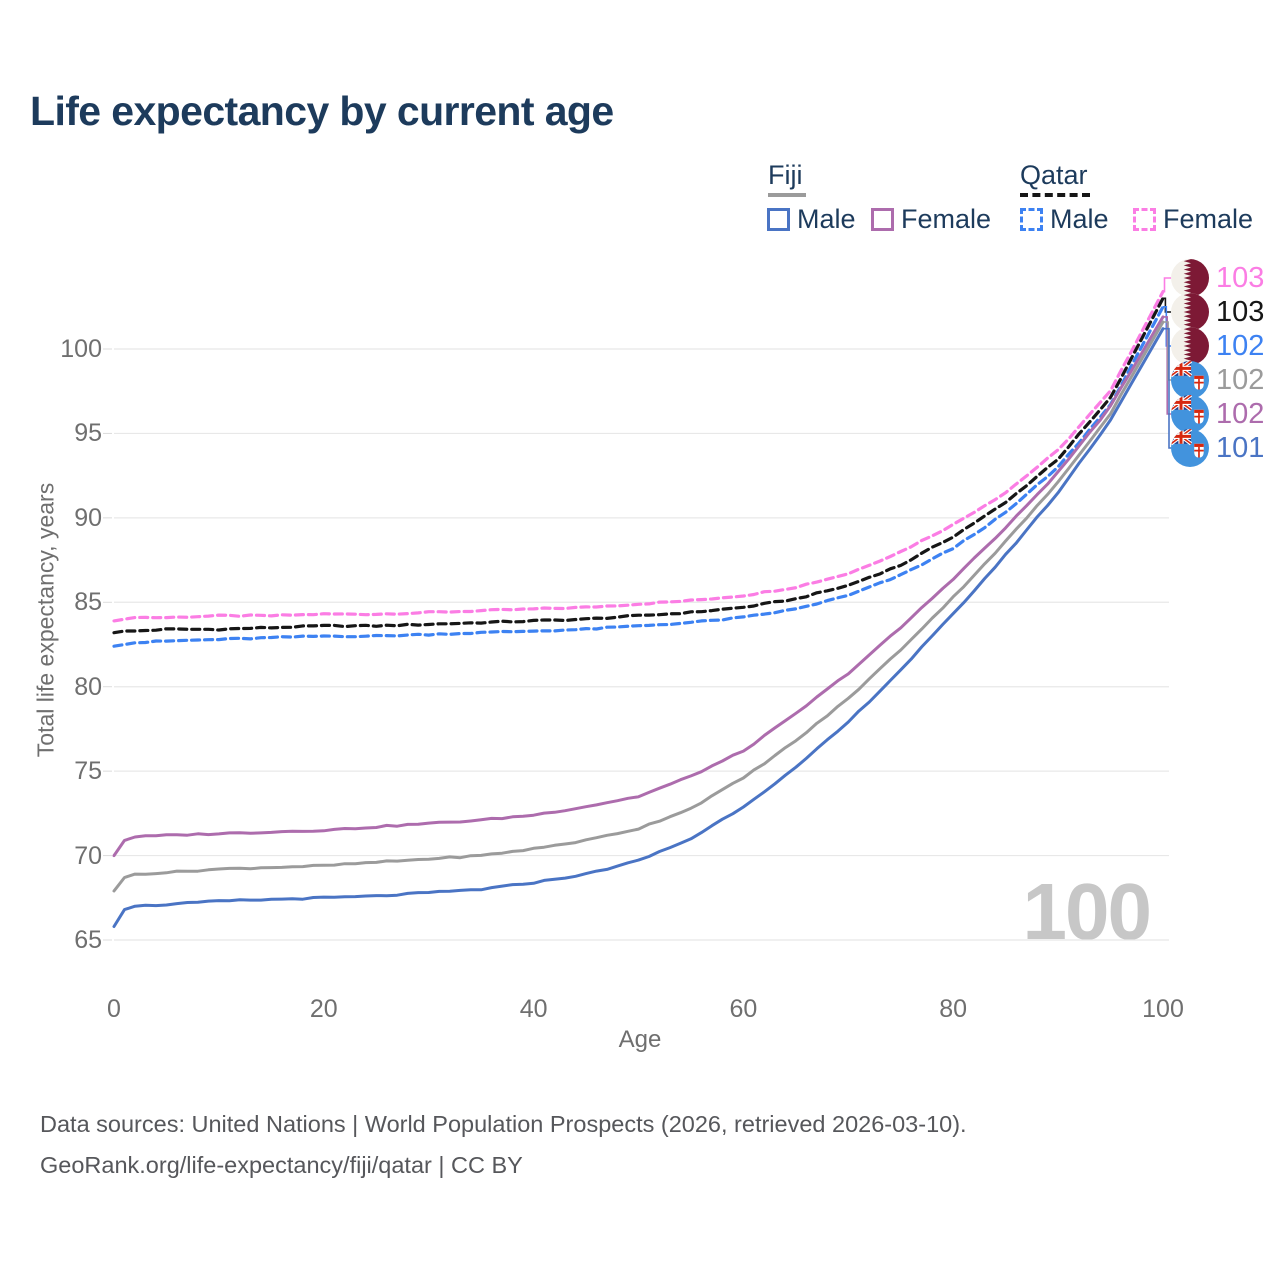 Image resolution: width=1280 pixels, height=1280 pixels. I want to click on legend-group-fiji: Fiji, so click(787, 178).